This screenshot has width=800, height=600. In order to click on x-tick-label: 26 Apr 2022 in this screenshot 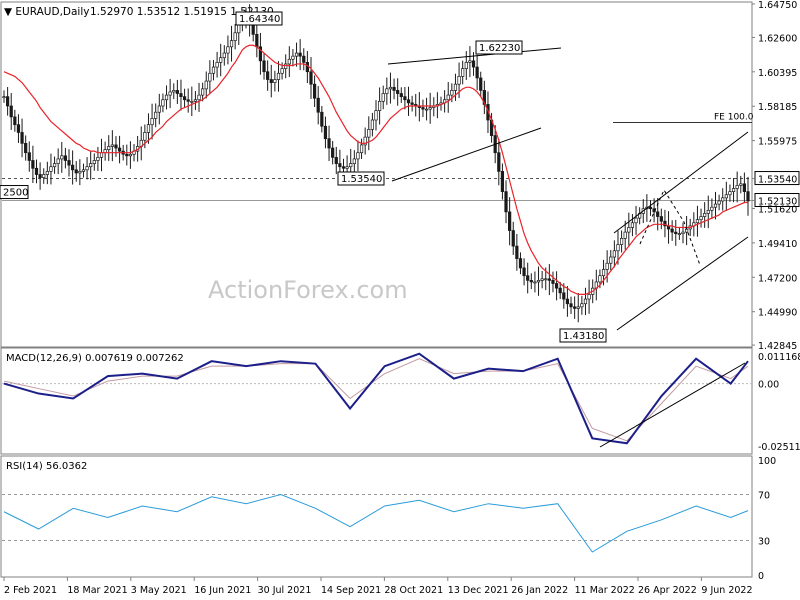, I will do `click(667, 590)`.